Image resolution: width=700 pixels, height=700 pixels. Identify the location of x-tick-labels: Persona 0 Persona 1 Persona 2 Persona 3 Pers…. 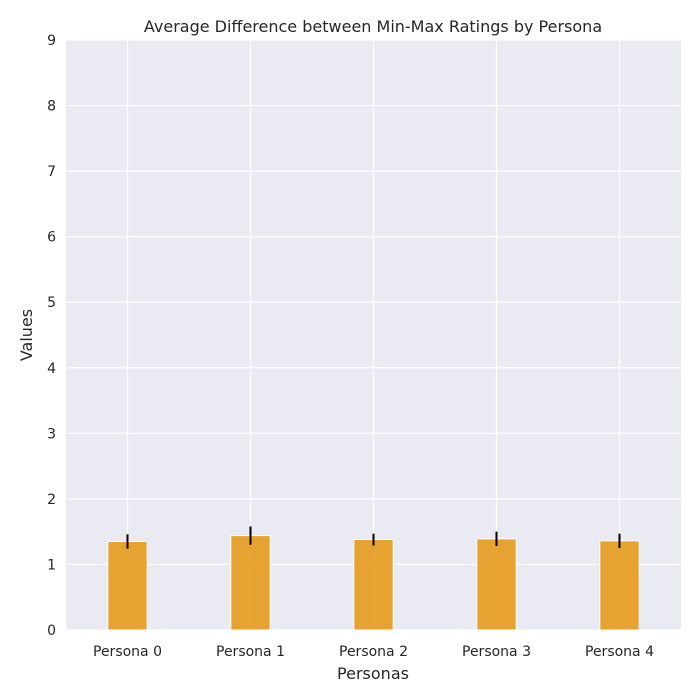
(373, 652).